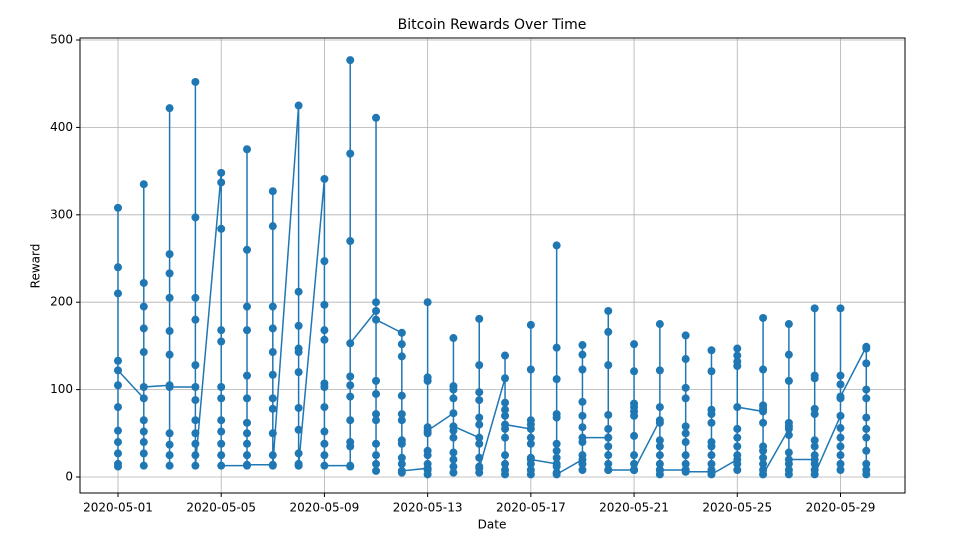 This screenshot has width=953, height=549. I want to click on y-tick-label: 100, so click(61, 389).